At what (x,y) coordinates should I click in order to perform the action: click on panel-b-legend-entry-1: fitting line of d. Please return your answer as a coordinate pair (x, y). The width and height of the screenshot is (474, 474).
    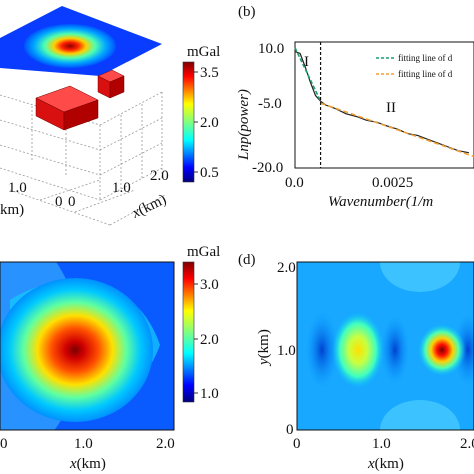
    Looking at the image, I should click on (425, 58).